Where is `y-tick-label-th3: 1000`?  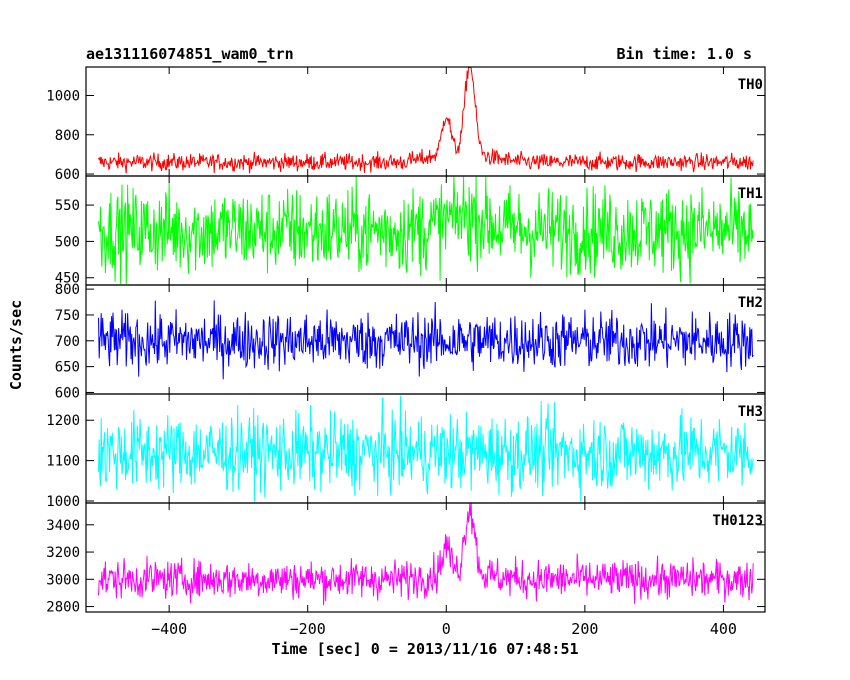
y-tick-label-th3: 1000 is located at coordinates (63, 502).